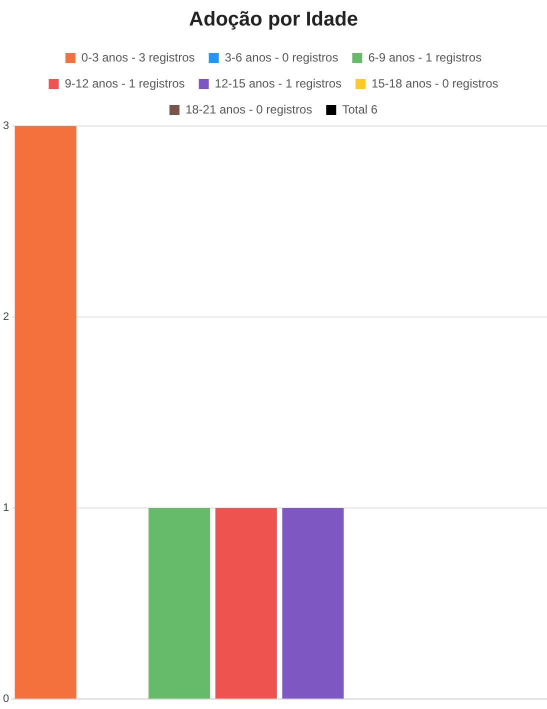 The width and height of the screenshot is (547, 709). I want to click on y-tick-label: 2, so click(6, 317).